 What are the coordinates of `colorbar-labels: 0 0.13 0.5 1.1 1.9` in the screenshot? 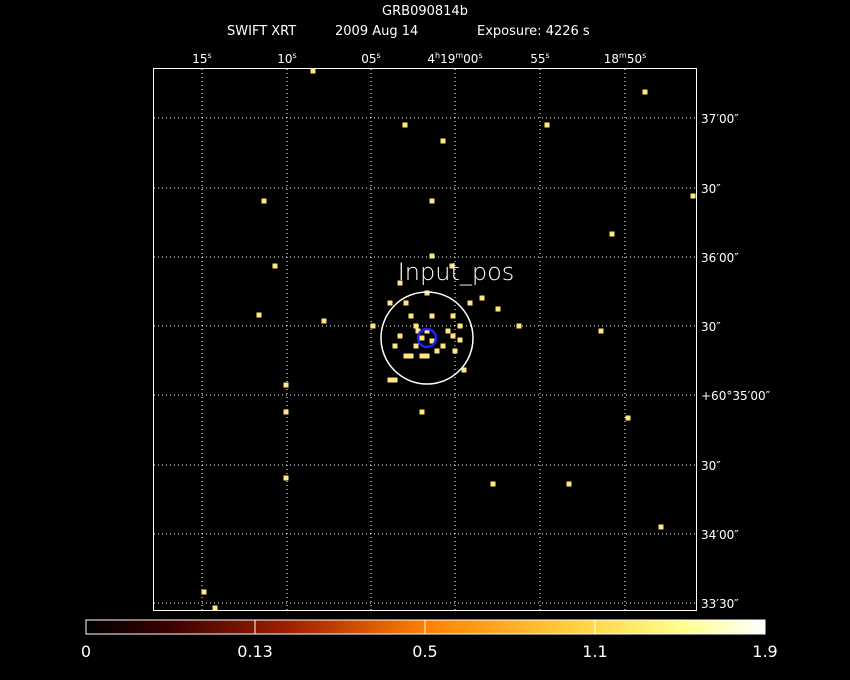 It's located at (429, 640).